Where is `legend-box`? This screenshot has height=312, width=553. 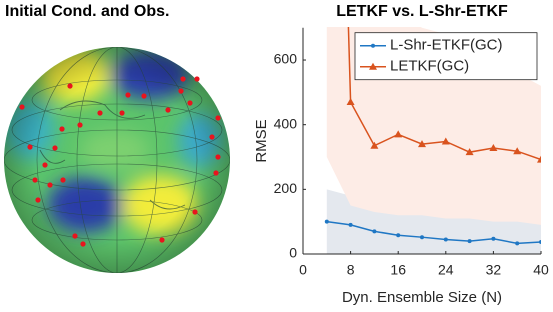 legend-box is located at coordinates (446, 56).